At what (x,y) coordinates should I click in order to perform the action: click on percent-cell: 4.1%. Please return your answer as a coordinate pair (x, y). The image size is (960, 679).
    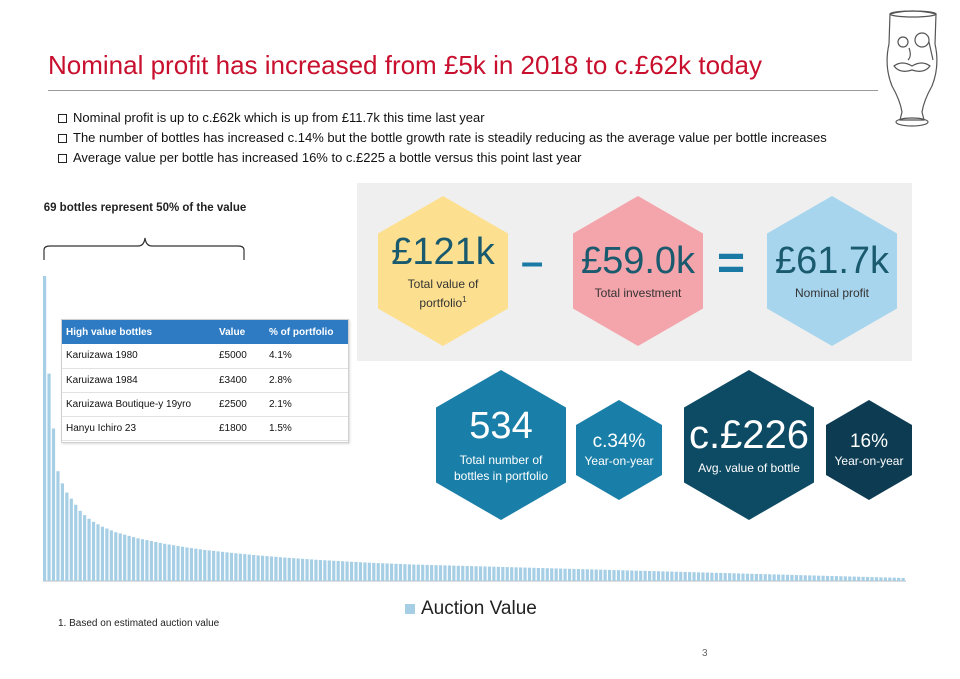
    Looking at the image, I should click on (307, 356).